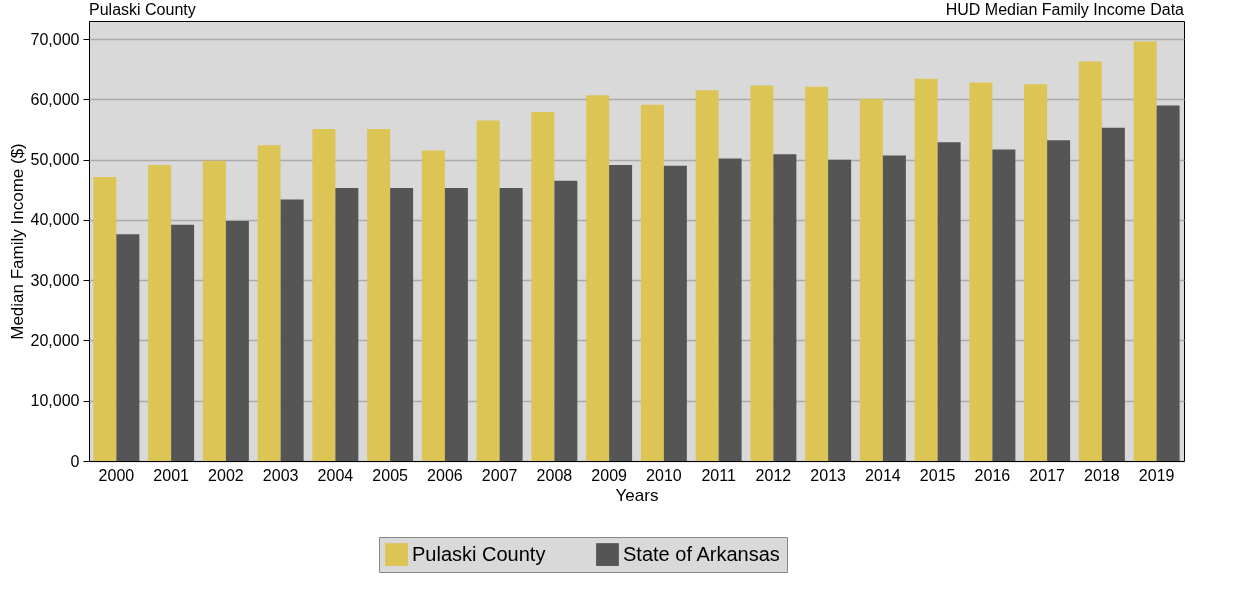 The image size is (1241, 591). Describe the element at coordinates (1156, 475) in the screenshot. I see `x-tick-label: 2019` at that location.